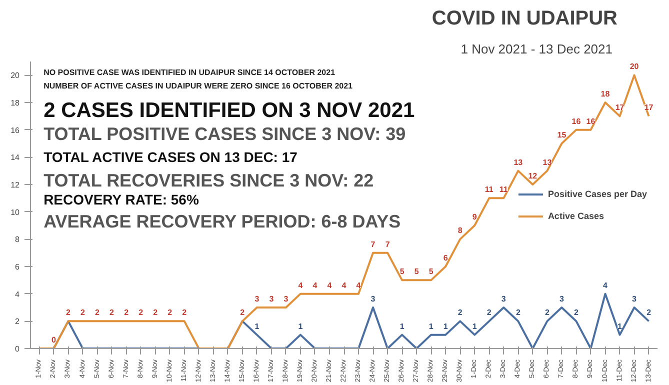 The width and height of the screenshot is (669, 385). I want to click on annotation: RECOVERY RATE: 56%, so click(122, 200).